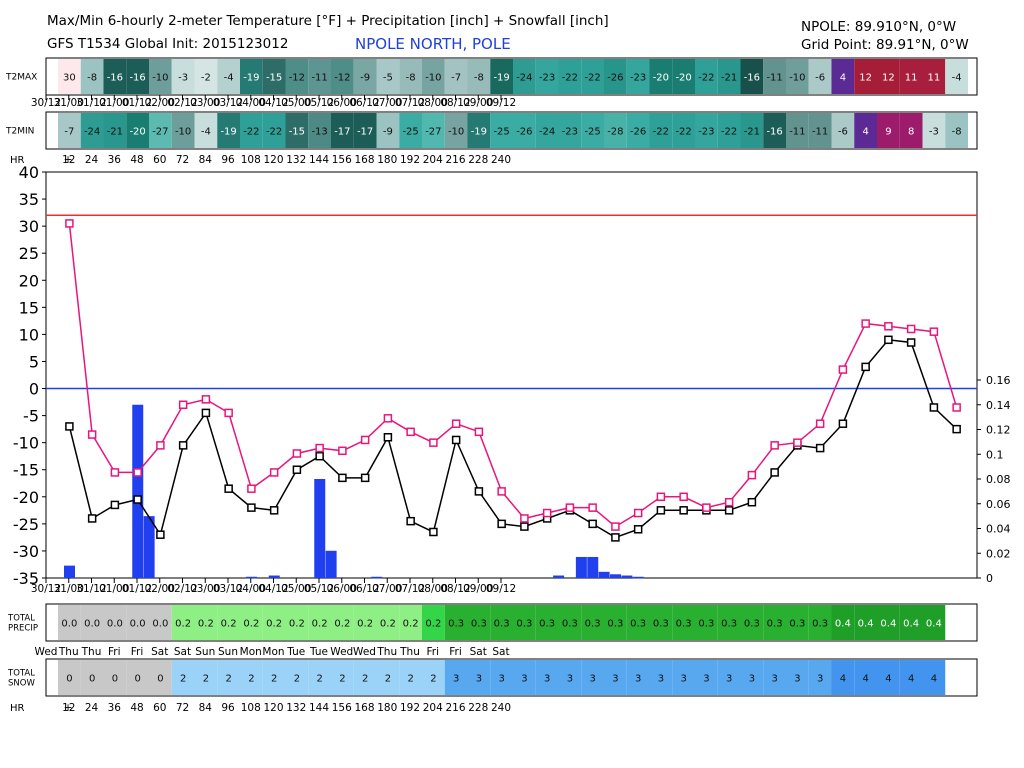 The image size is (1024, 768). What do you see at coordinates (68, 708) in the screenshot?
I see `forecast-hour-label-bottom: 12` at bounding box center [68, 708].